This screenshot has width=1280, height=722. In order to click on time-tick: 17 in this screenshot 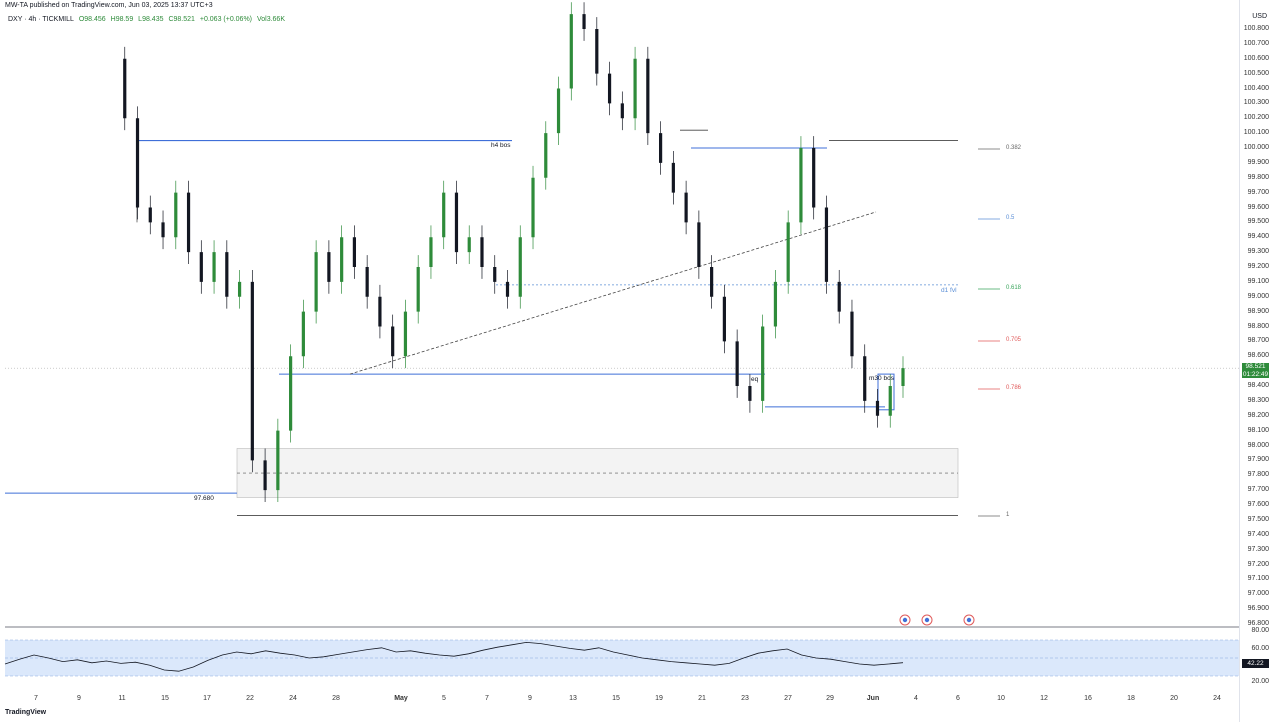, I will do `click(207, 698)`.